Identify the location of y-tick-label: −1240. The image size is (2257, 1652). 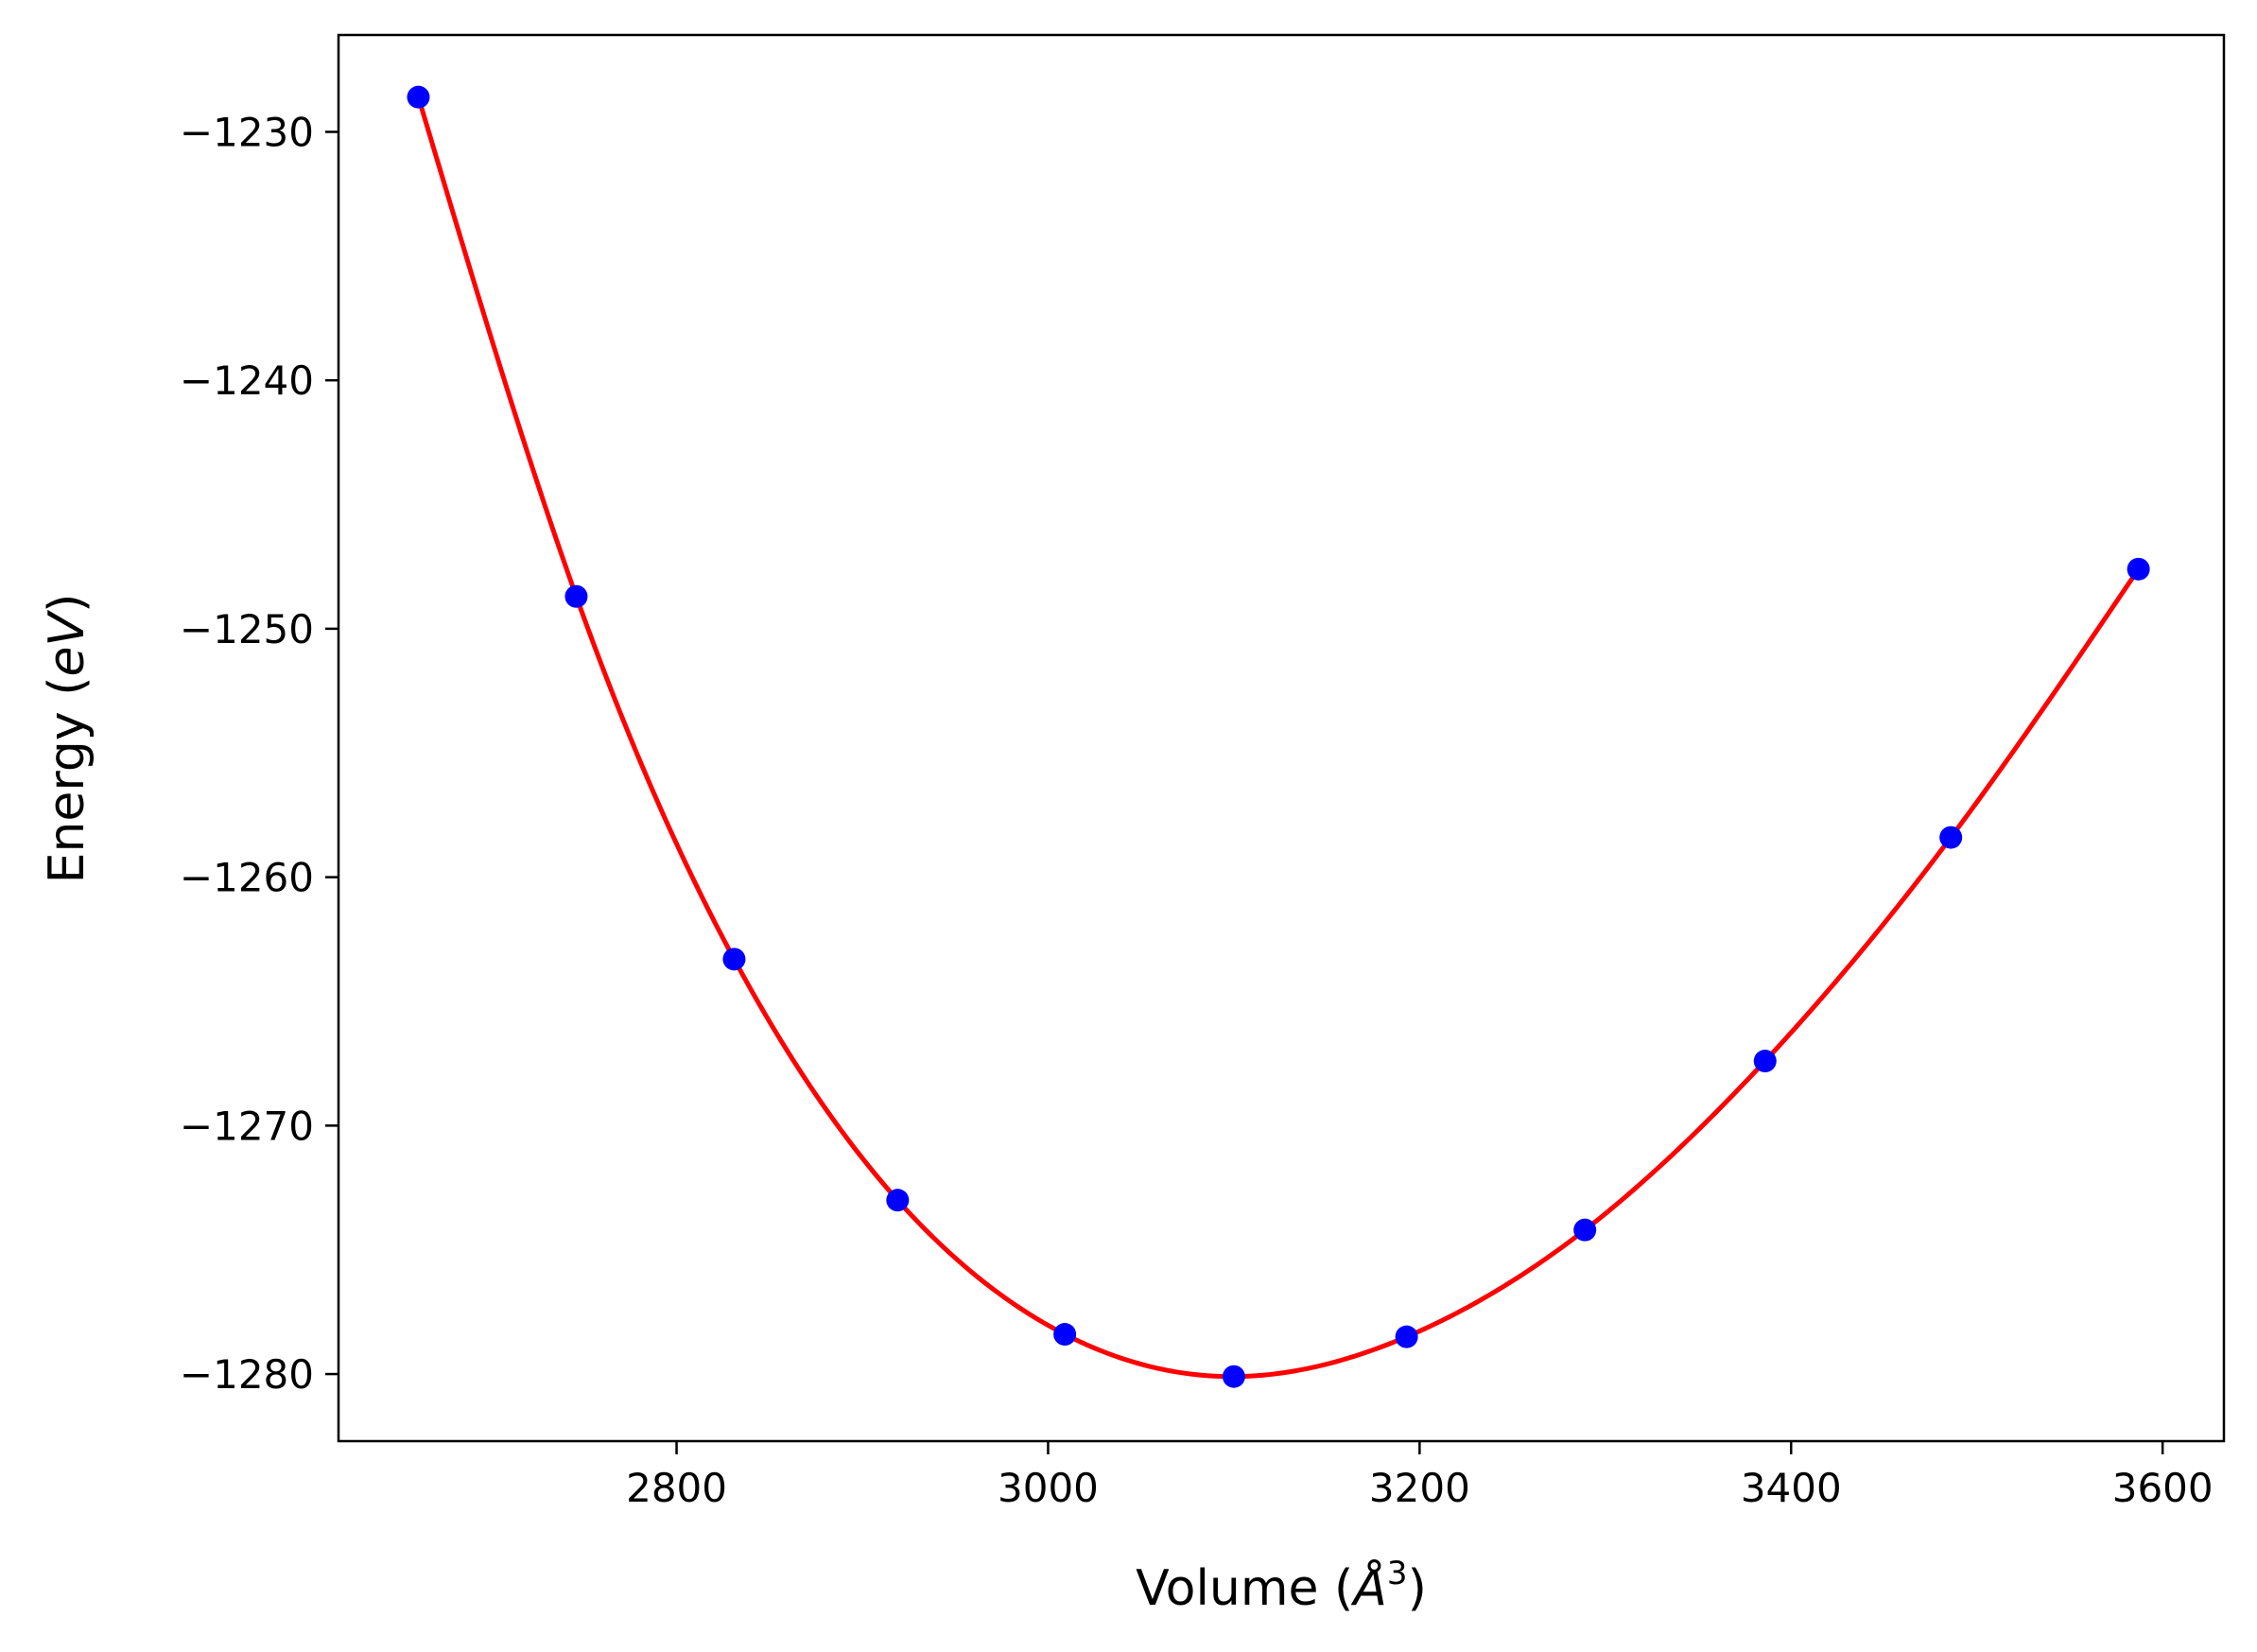
(247, 381).